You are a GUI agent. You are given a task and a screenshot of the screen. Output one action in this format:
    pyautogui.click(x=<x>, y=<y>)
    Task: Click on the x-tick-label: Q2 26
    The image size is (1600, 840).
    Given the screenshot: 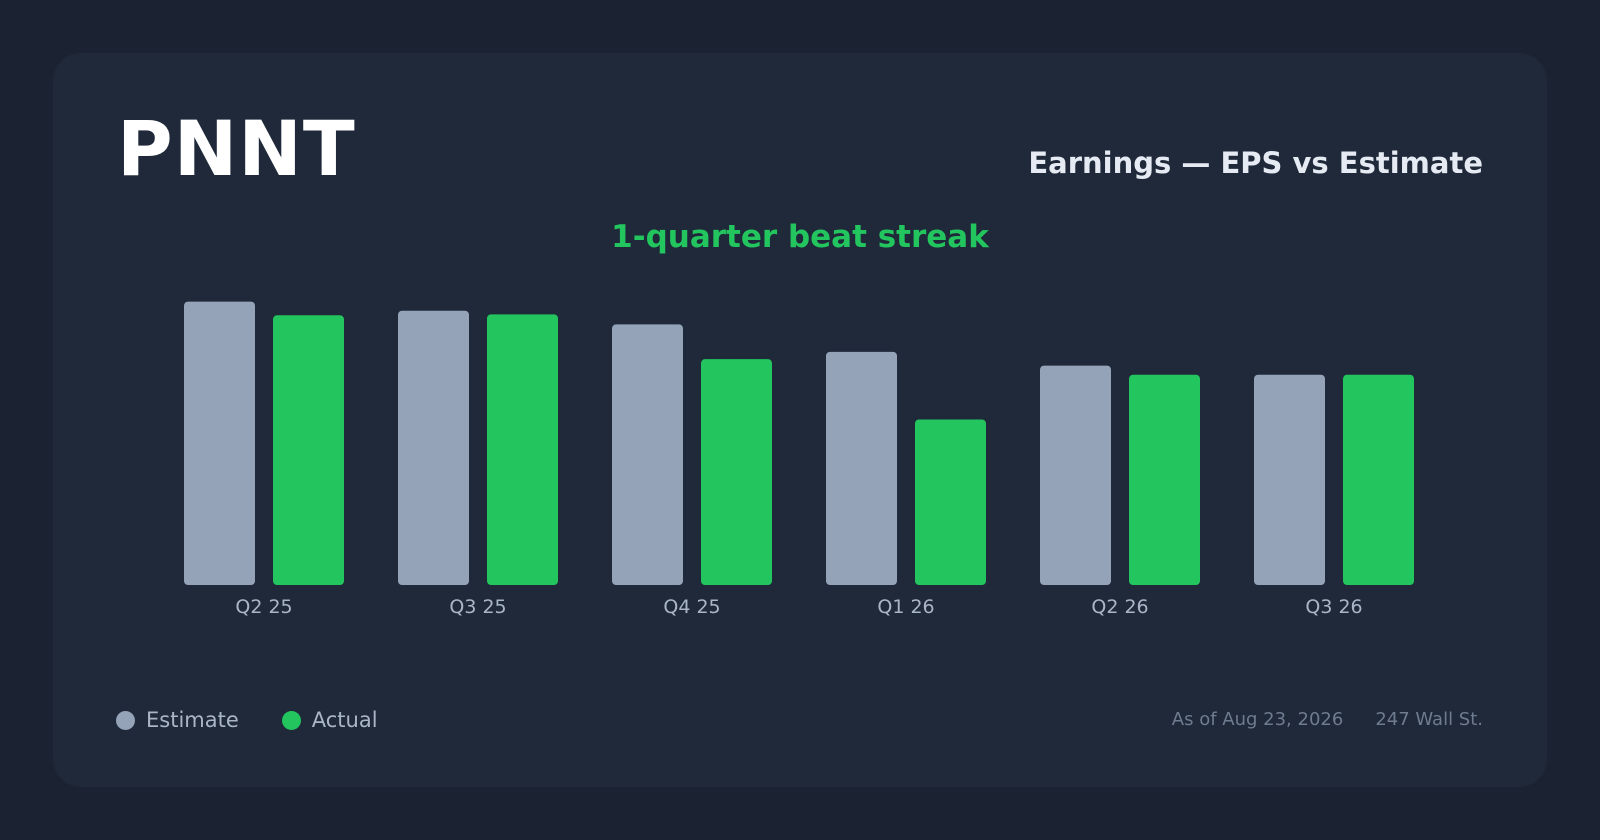 What is the action you would take?
    pyautogui.click(x=1119, y=607)
    